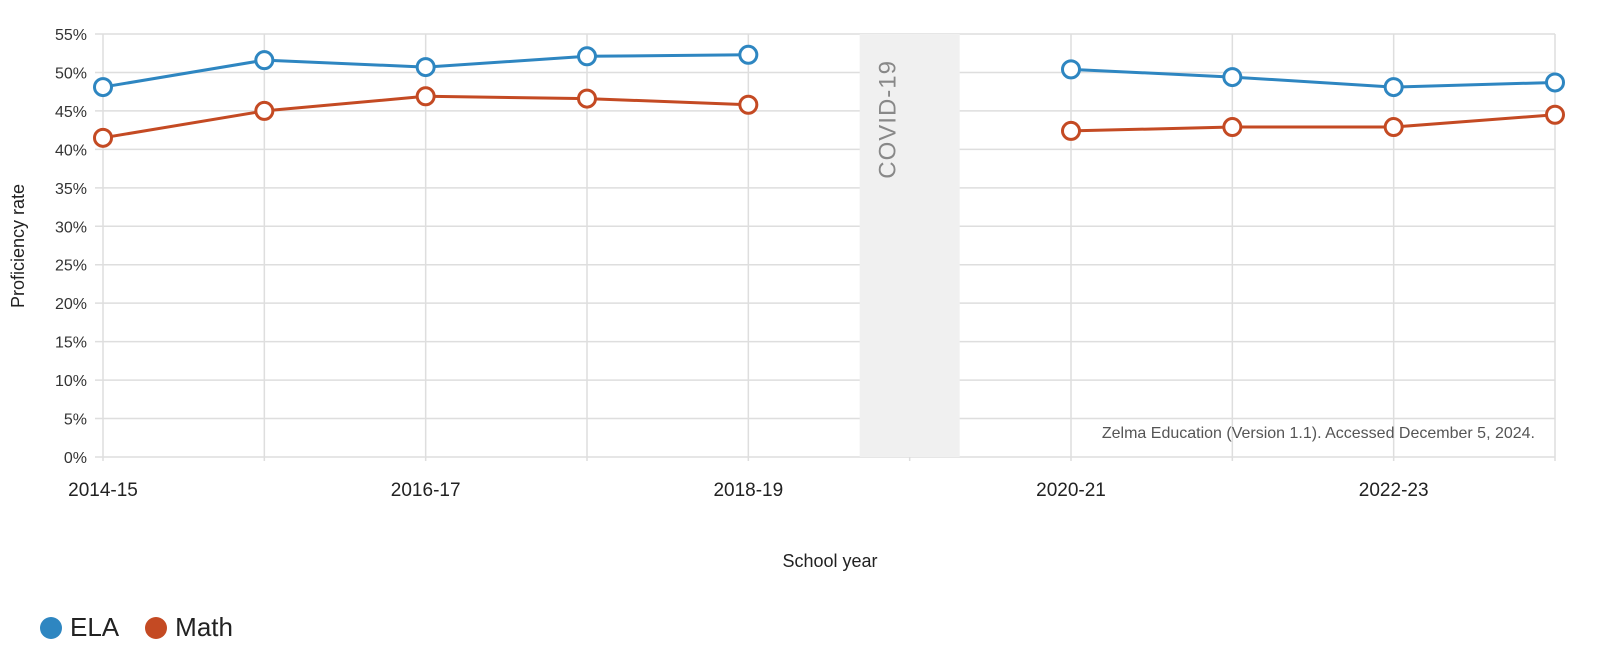 This screenshot has width=1600, height=661. I want to click on y-tick-label: 5%, so click(75, 420).